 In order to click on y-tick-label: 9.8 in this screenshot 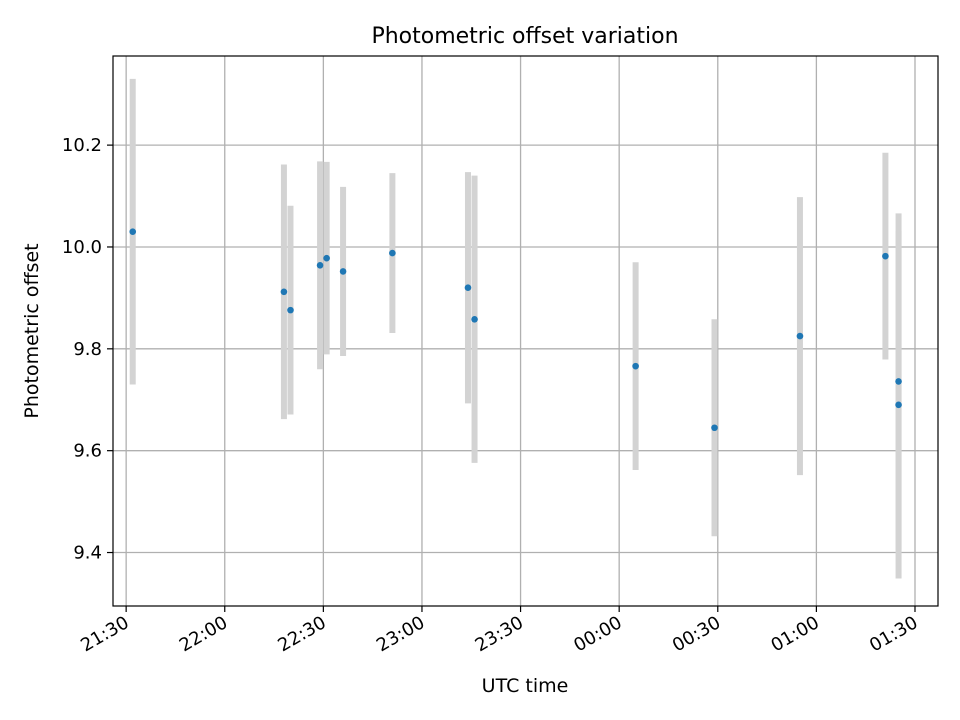, I will do `click(87, 349)`.